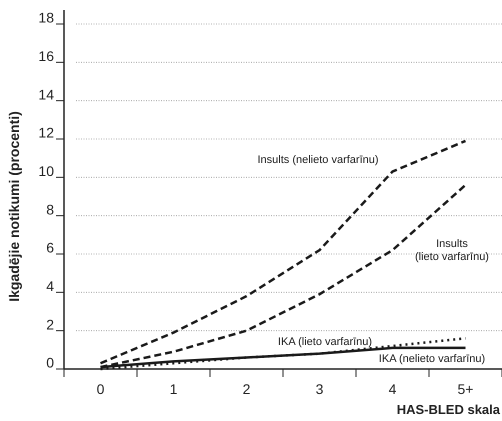 This screenshot has width=502, height=421. I want to click on y-tick-label: 8, so click(50, 209).